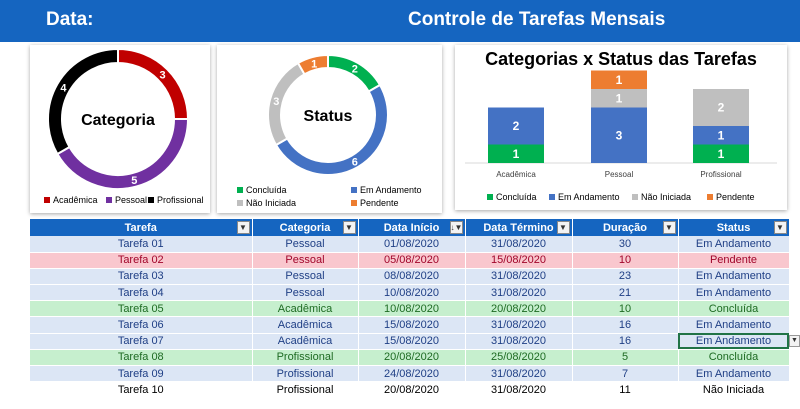 The height and width of the screenshot is (409, 800). What do you see at coordinates (625, 390) in the screenshot?
I see `cell-duracao: 11` at bounding box center [625, 390].